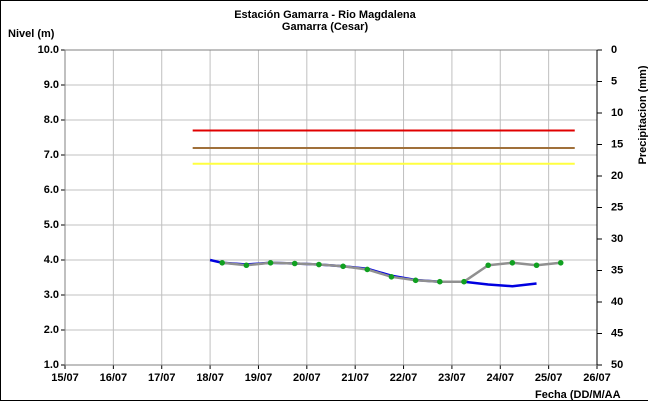 This screenshot has width=648, height=402. What do you see at coordinates (307, 378) in the screenshot?
I see `x-tick-label: 20/07` at bounding box center [307, 378].